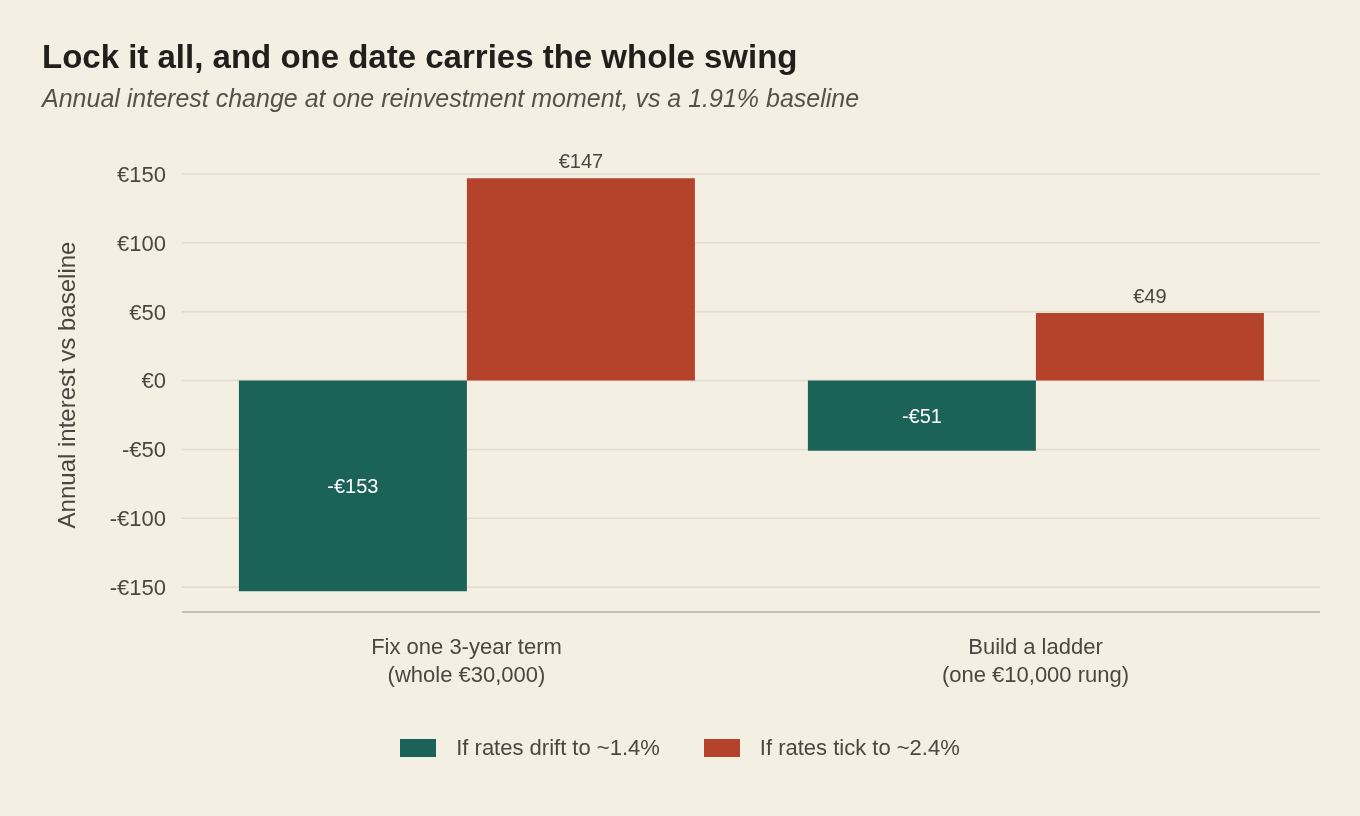 The height and width of the screenshot is (816, 1360). I want to click on data-label: -€51, so click(921, 415).